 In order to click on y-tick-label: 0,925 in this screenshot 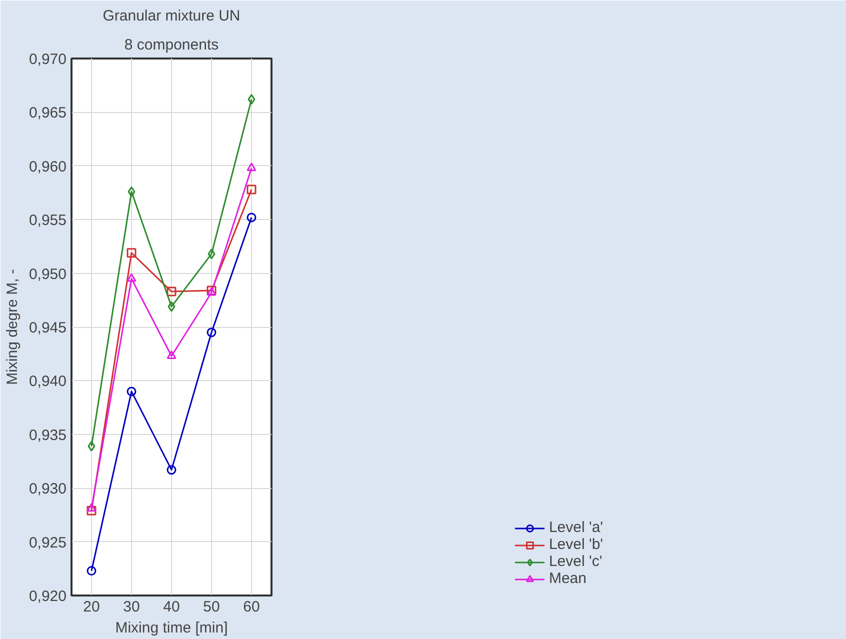, I will do `click(47, 543)`.